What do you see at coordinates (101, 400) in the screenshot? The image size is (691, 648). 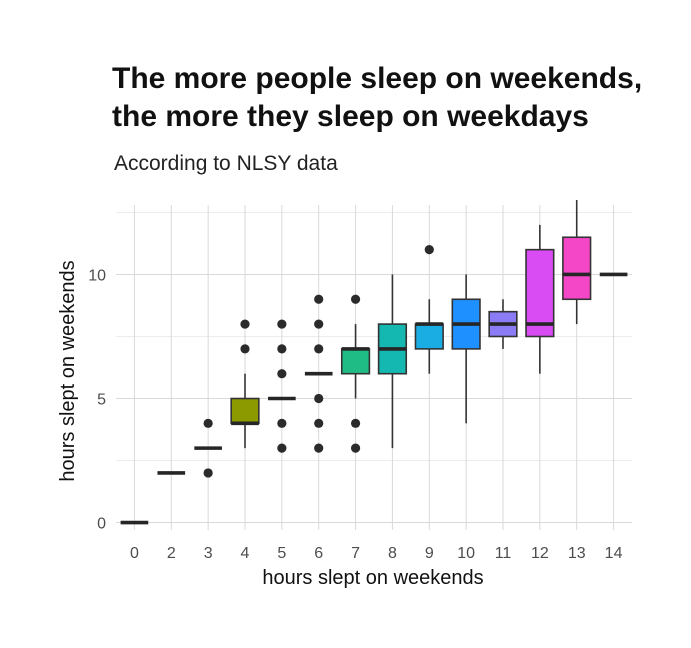 I see `y-tick-label: 5` at bounding box center [101, 400].